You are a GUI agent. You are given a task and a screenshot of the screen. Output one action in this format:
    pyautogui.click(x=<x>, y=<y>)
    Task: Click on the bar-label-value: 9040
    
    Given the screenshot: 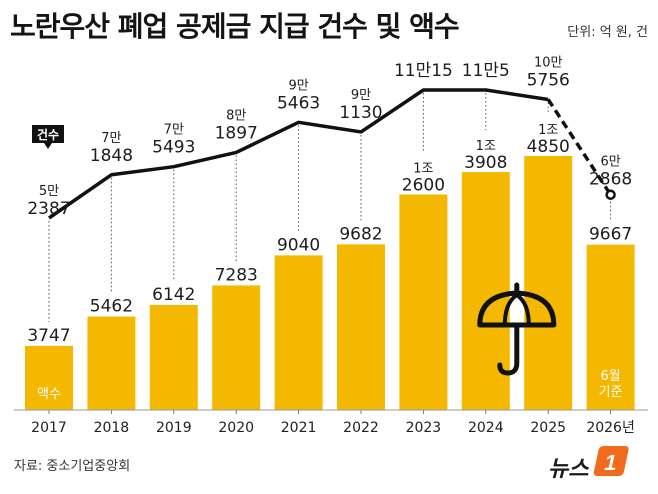 What is the action you would take?
    pyautogui.click(x=298, y=245)
    